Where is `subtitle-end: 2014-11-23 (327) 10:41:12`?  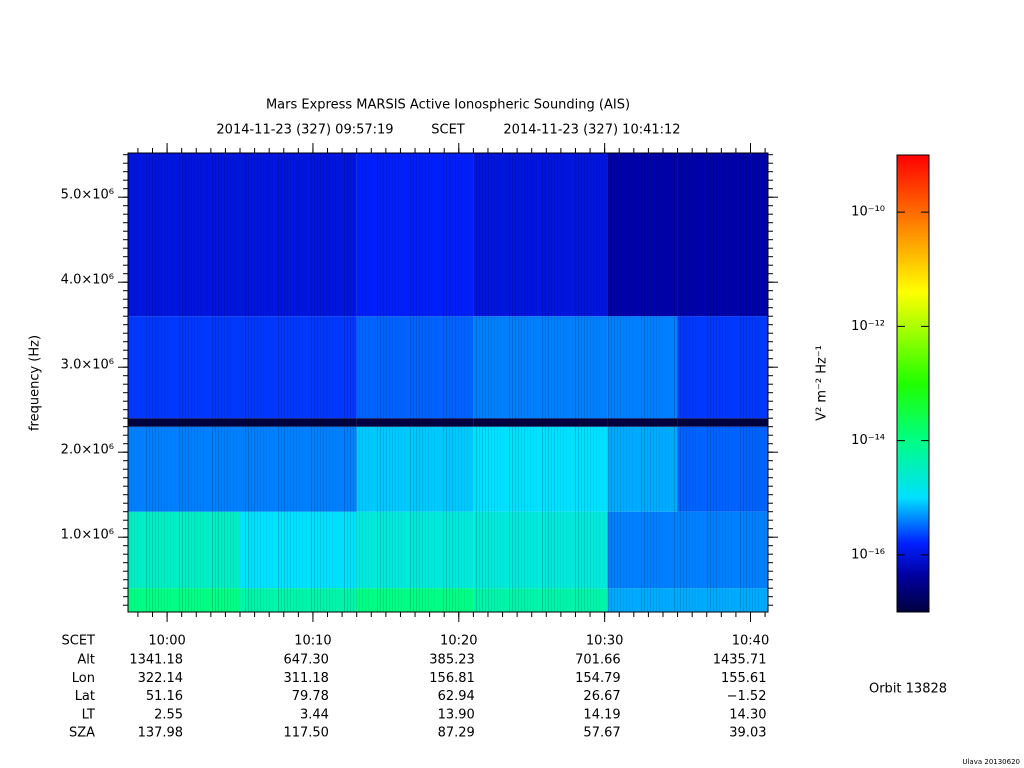
subtitle-end: 2014-11-23 (327) 10:41:12 is located at coordinates (591, 130).